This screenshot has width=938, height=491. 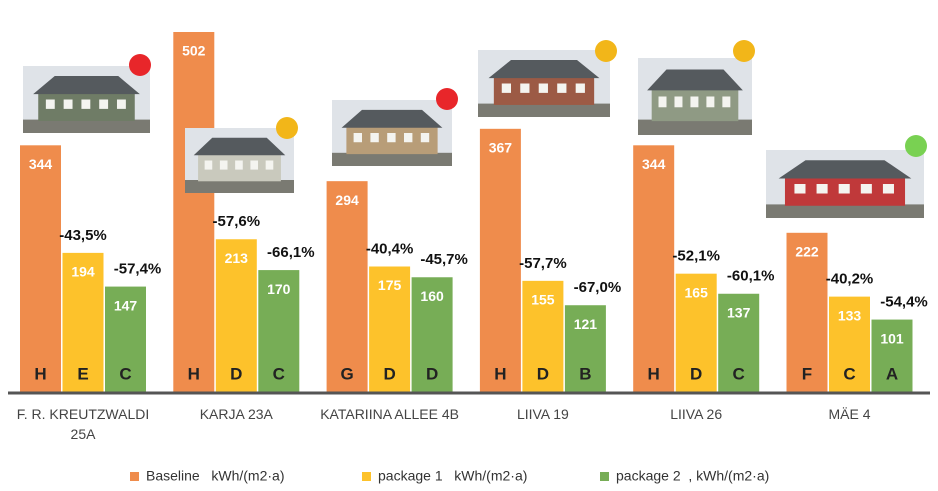 What do you see at coordinates (807, 373) in the screenshot?
I see `energy-class: F` at bounding box center [807, 373].